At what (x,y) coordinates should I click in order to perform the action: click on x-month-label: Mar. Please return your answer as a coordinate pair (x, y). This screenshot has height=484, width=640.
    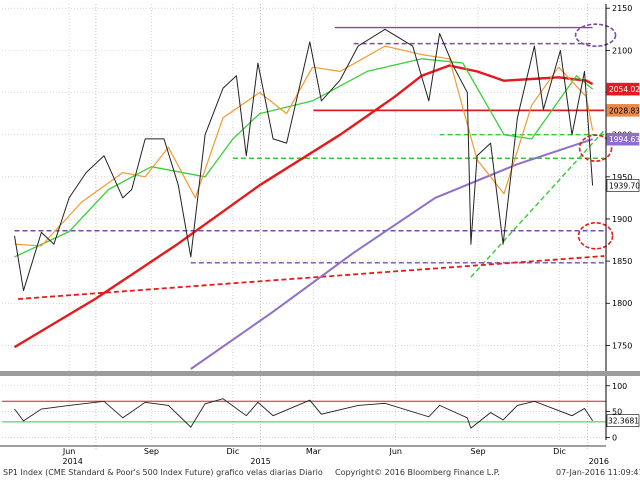
    Looking at the image, I should click on (314, 451).